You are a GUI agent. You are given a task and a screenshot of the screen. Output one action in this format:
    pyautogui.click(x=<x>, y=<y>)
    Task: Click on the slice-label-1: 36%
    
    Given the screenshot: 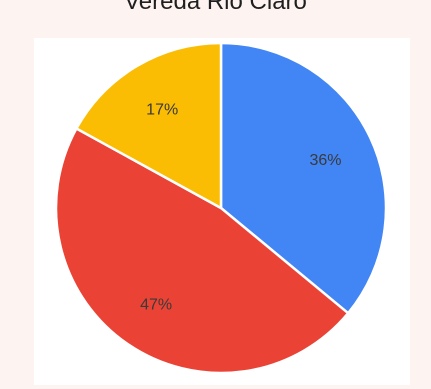 What is the action you would take?
    pyautogui.click(x=325, y=160)
    